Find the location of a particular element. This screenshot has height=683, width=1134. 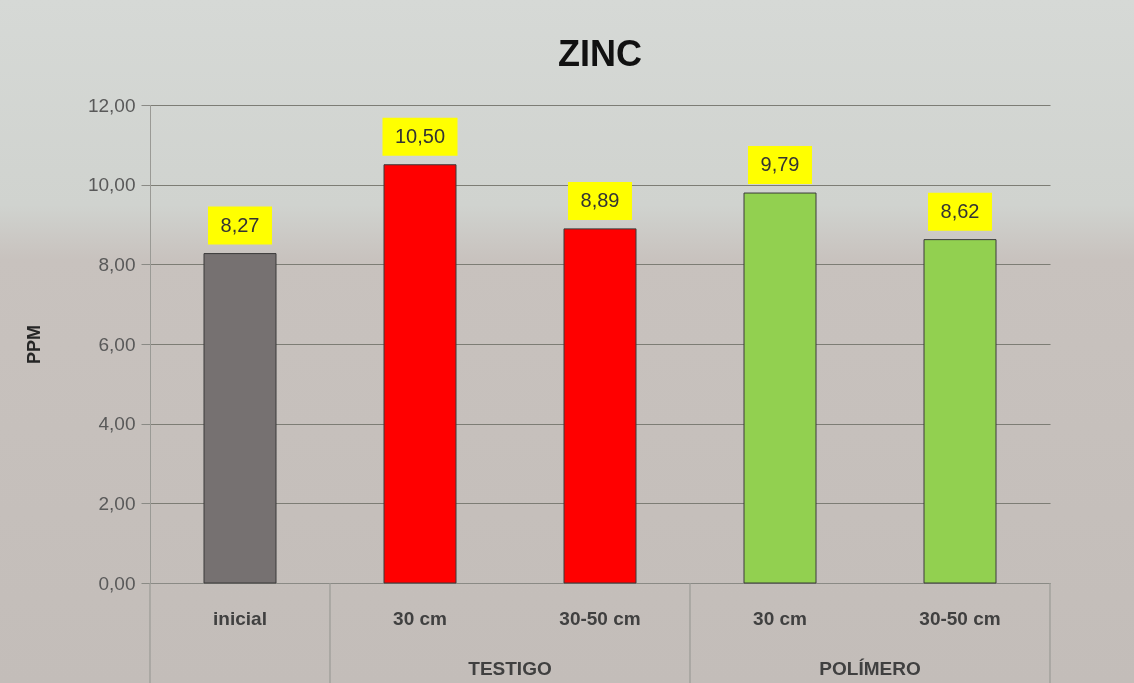

data-label: 8,89 is located at coordinates (600, 199).